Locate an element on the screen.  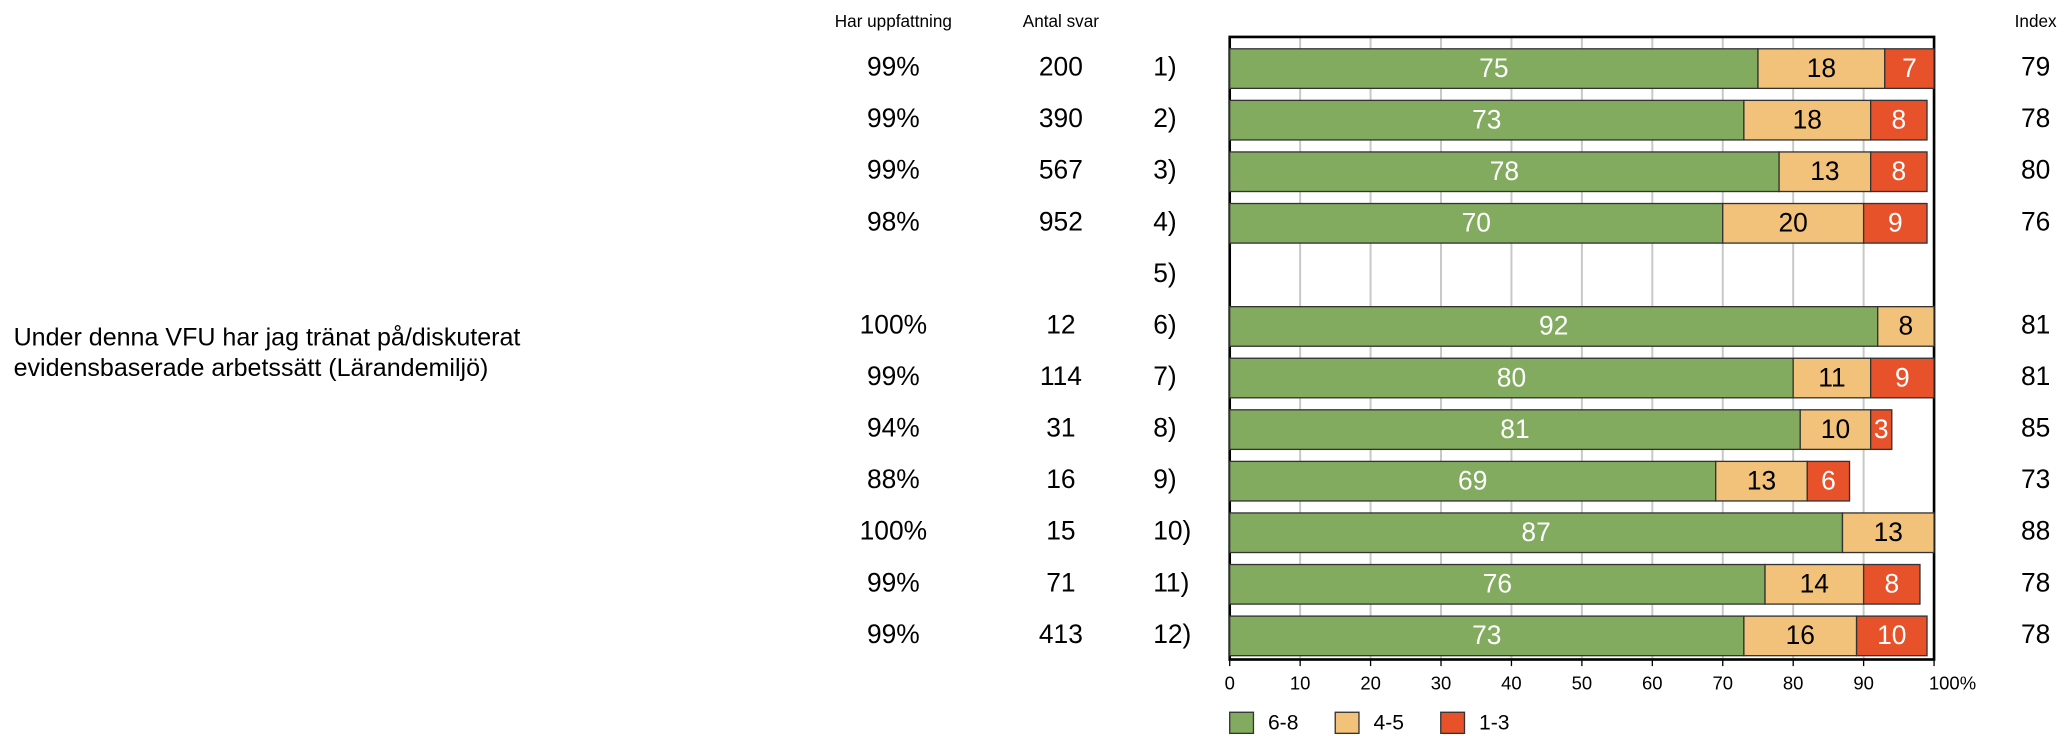
legend-label: 6-8 is located at coordinates (1283, 723).